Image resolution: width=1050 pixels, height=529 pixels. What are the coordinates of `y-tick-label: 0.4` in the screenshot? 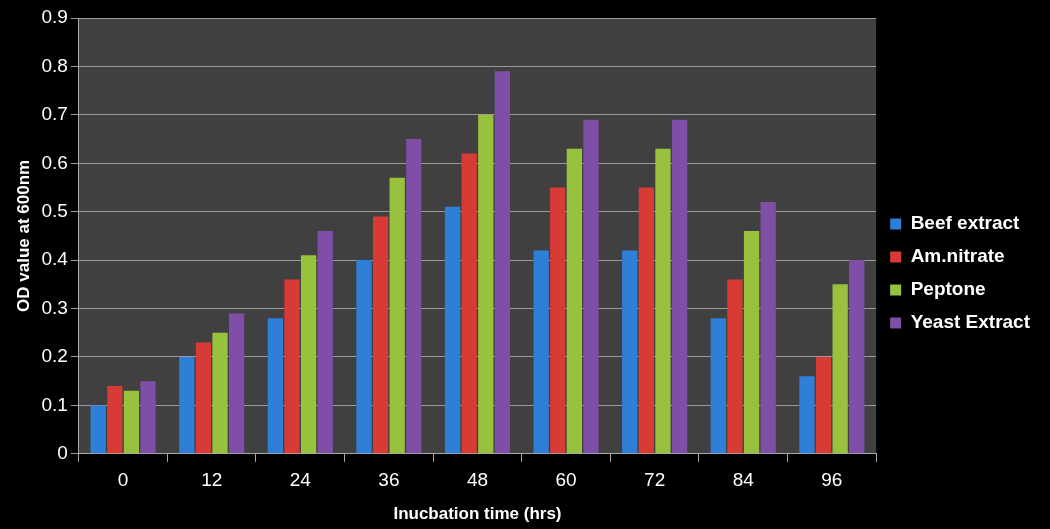 It's located at (55, 259).